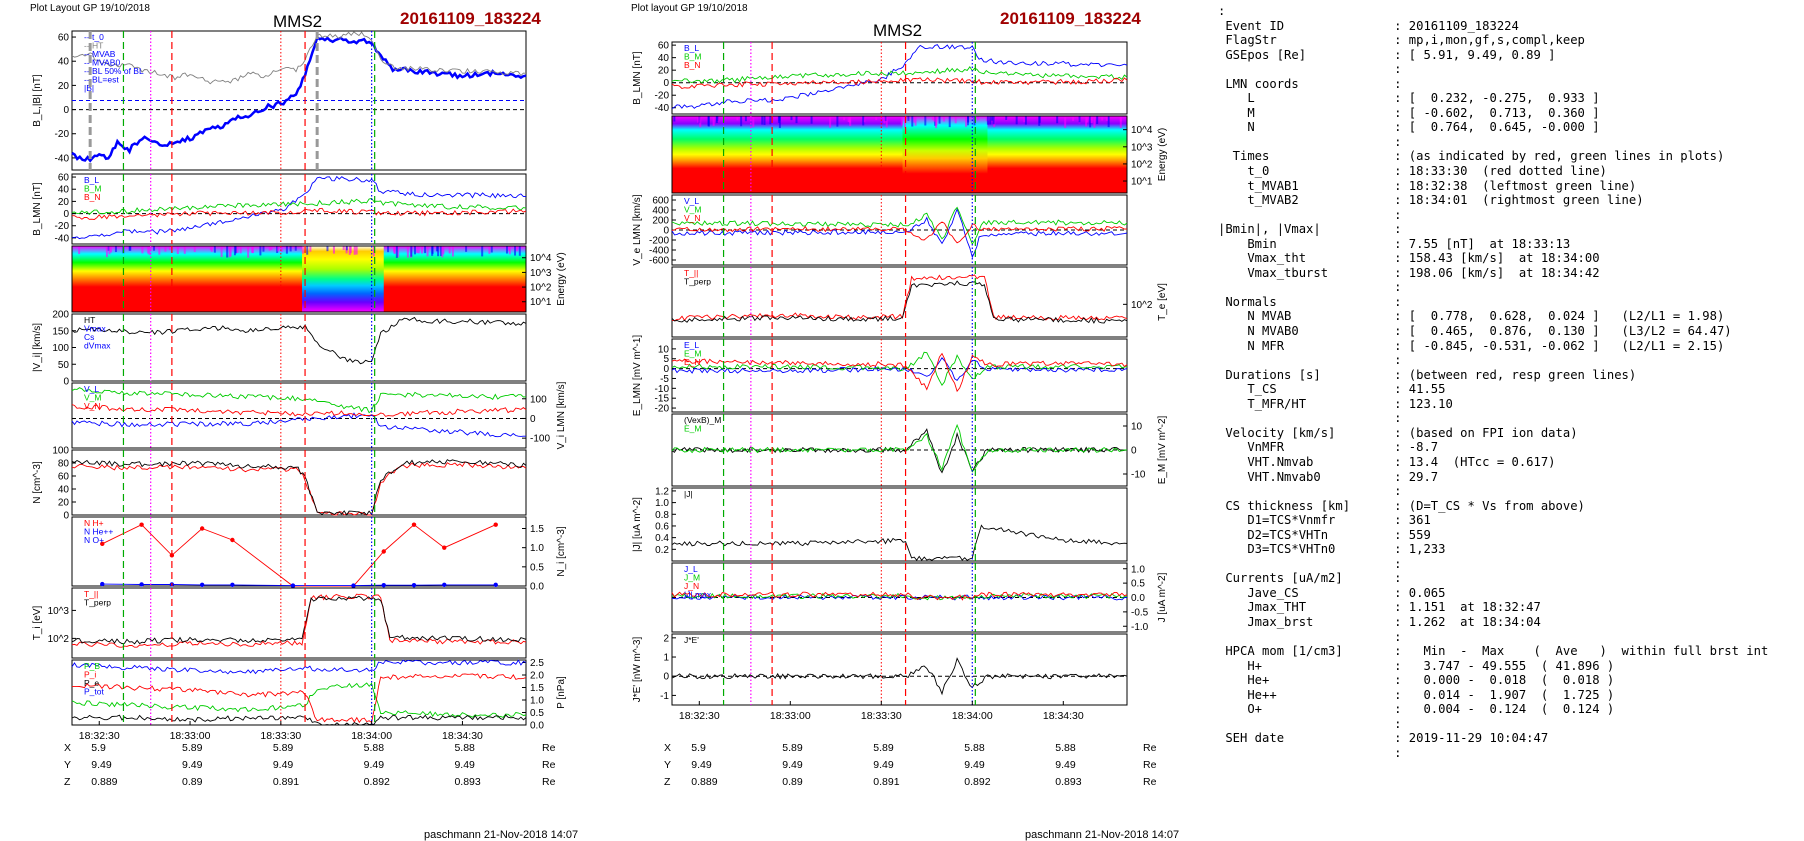  What do you see at coordinates (37, 623) in the screenshot?
I see `left-ylabel: T_i [eV]` at bounding box center [37, 623].